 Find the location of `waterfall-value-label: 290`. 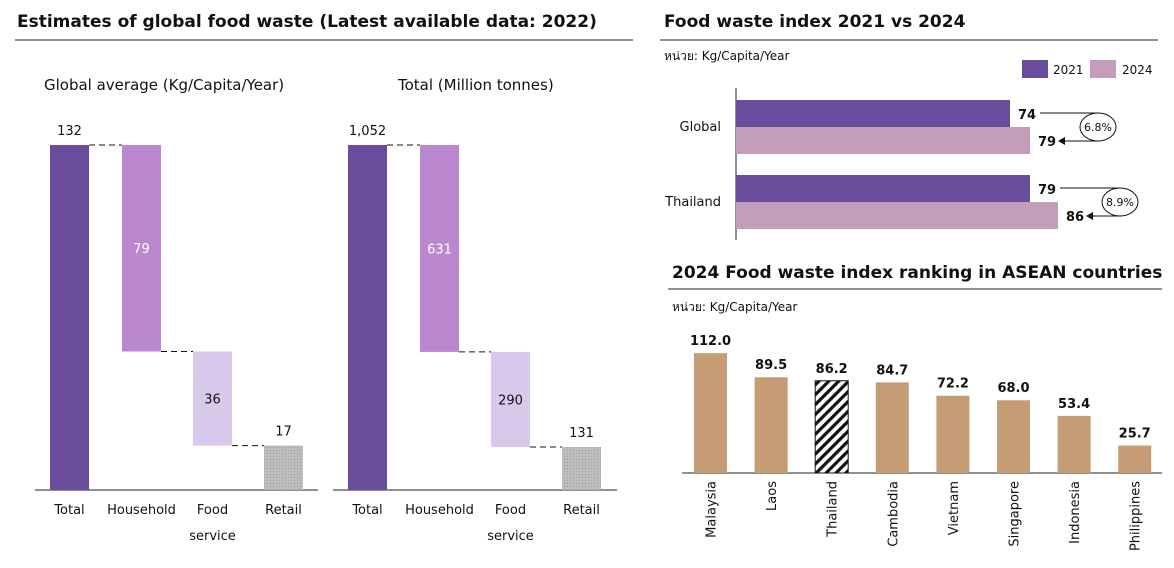

waterfall-value-label: 290 is located at coordinates (510, 400).